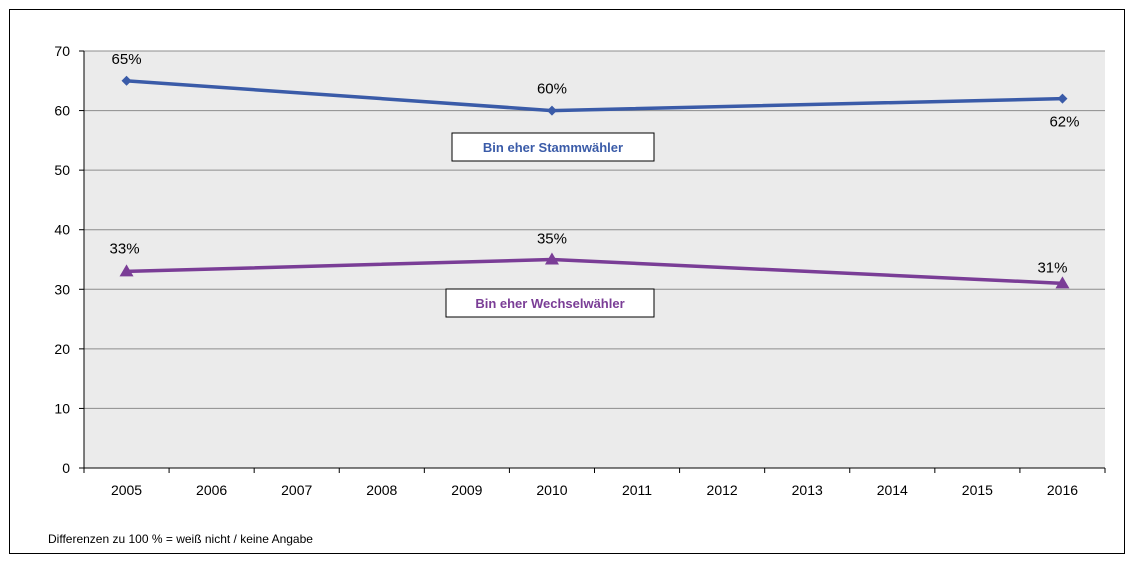  I want to click on x-tick-label: 2009, so click(466, 490).